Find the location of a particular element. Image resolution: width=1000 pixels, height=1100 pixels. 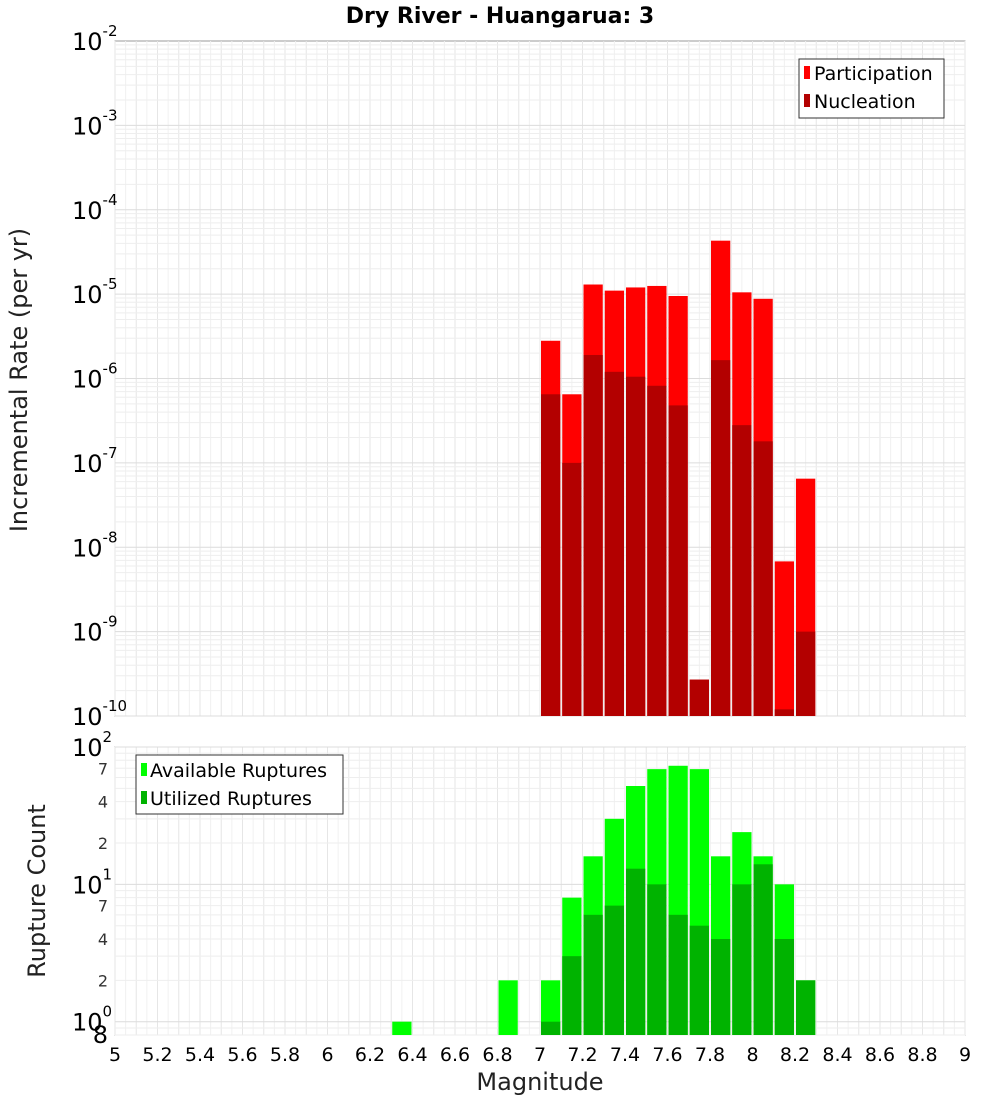

x-tick-label: 8 is located at coordinates (752, 1055).